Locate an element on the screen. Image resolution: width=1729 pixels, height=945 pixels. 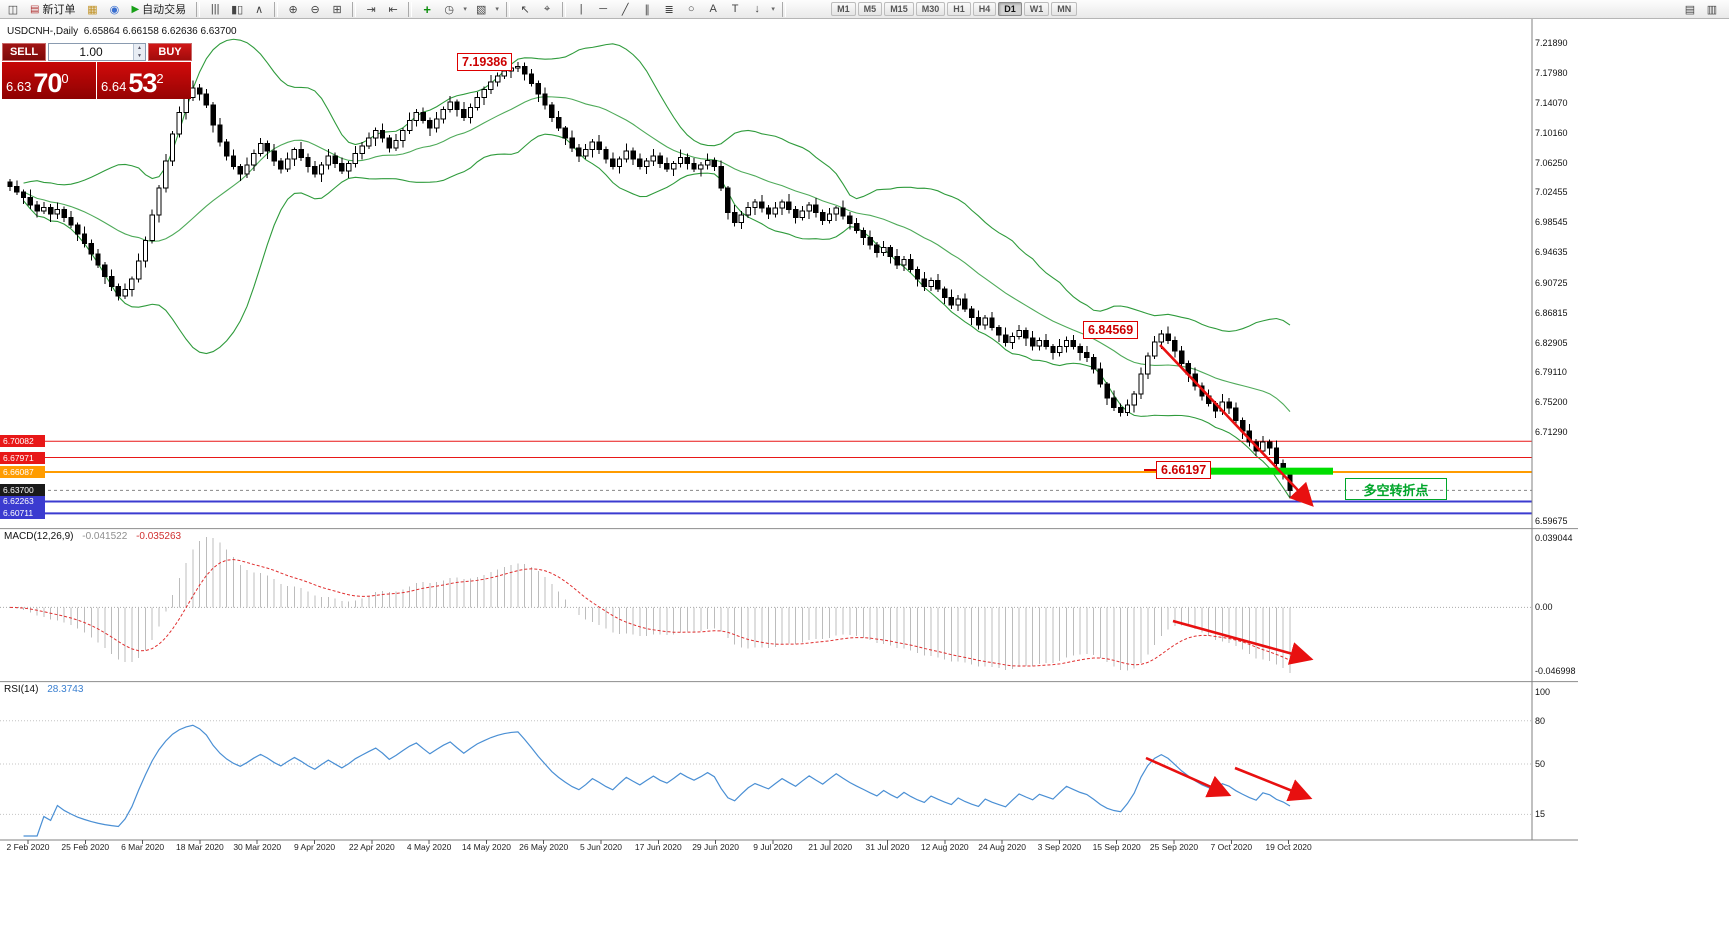
timeframe-button-h4: H4 is located at coordinates (984, 9).